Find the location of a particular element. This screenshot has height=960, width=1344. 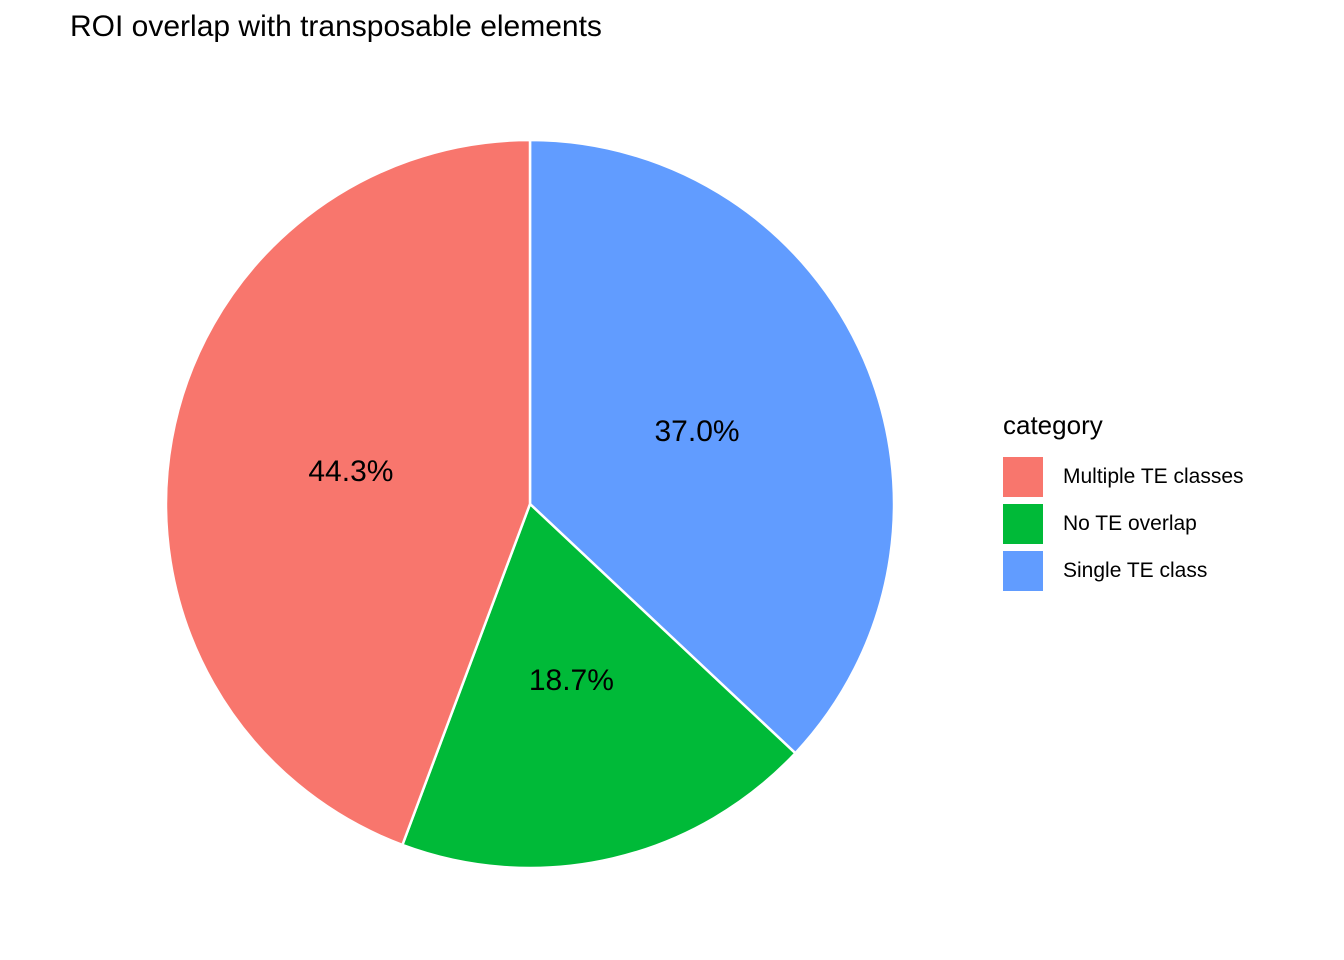

legend-item: Multiple TE classes is located at coordinates (1123, 477).